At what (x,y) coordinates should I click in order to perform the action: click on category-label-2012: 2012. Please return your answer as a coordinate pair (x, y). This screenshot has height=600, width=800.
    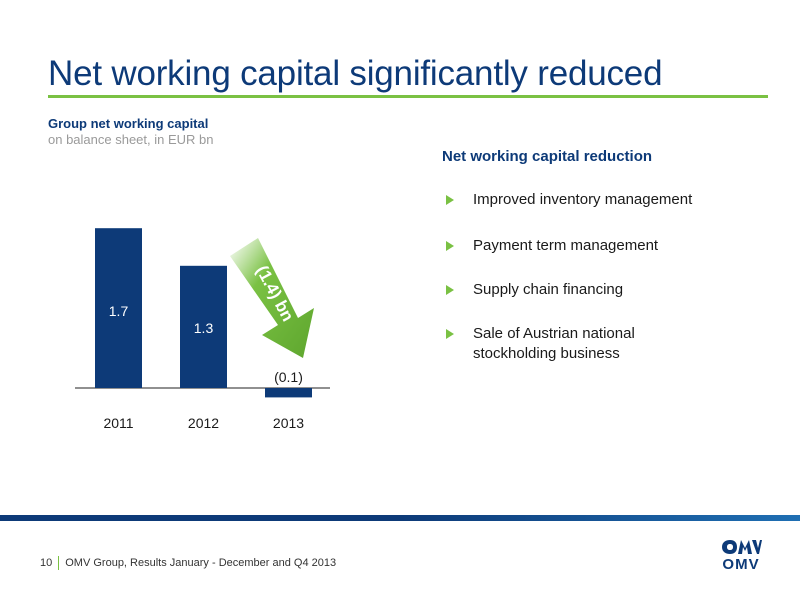
    Looking at the image, I should click on (203, 423).